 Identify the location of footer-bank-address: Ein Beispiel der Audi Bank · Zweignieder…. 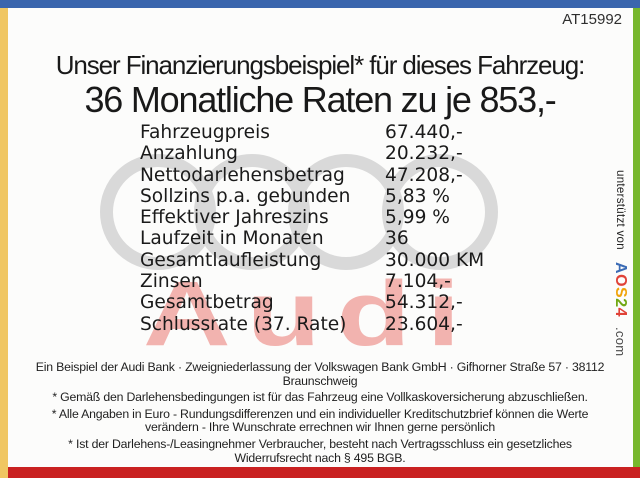
(320, 374).